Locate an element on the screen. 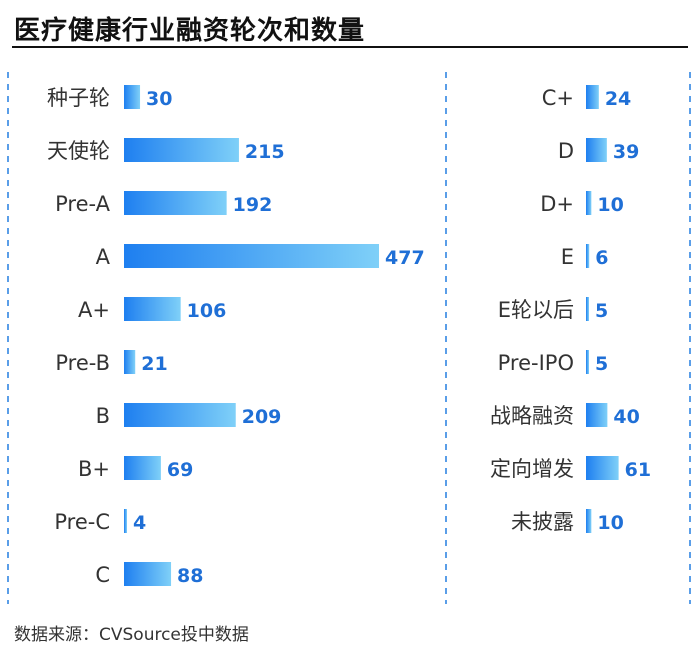 The width and height of the screenshot is (700, 654). value-label: 4 is located at coordinates (139, 523).